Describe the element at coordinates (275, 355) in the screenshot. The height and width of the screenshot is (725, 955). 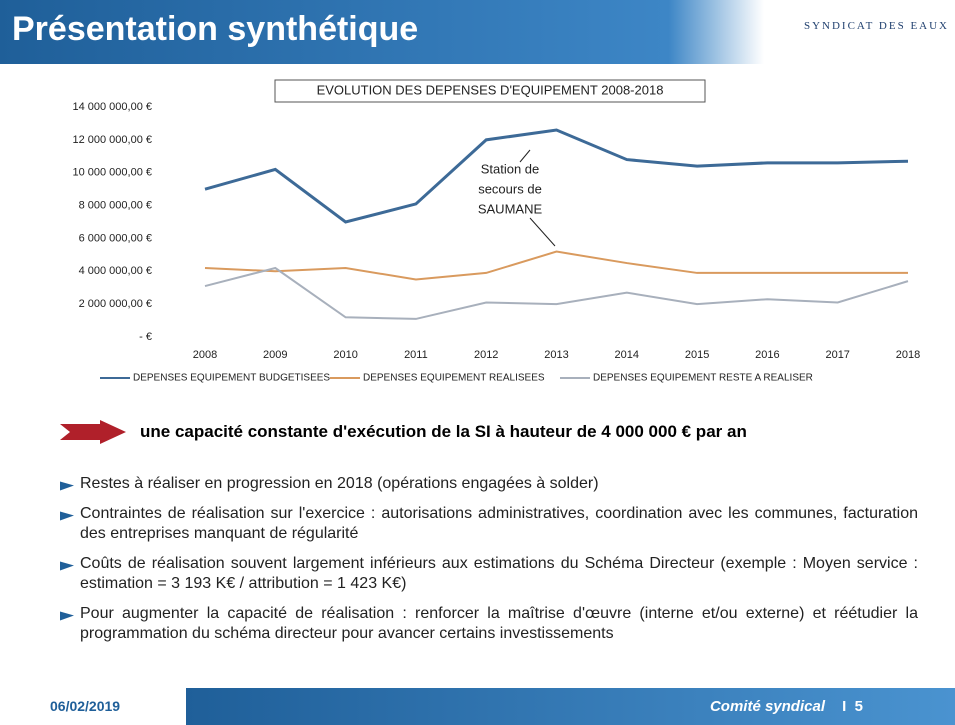
I see `x-tick-label: 2009` at that location.